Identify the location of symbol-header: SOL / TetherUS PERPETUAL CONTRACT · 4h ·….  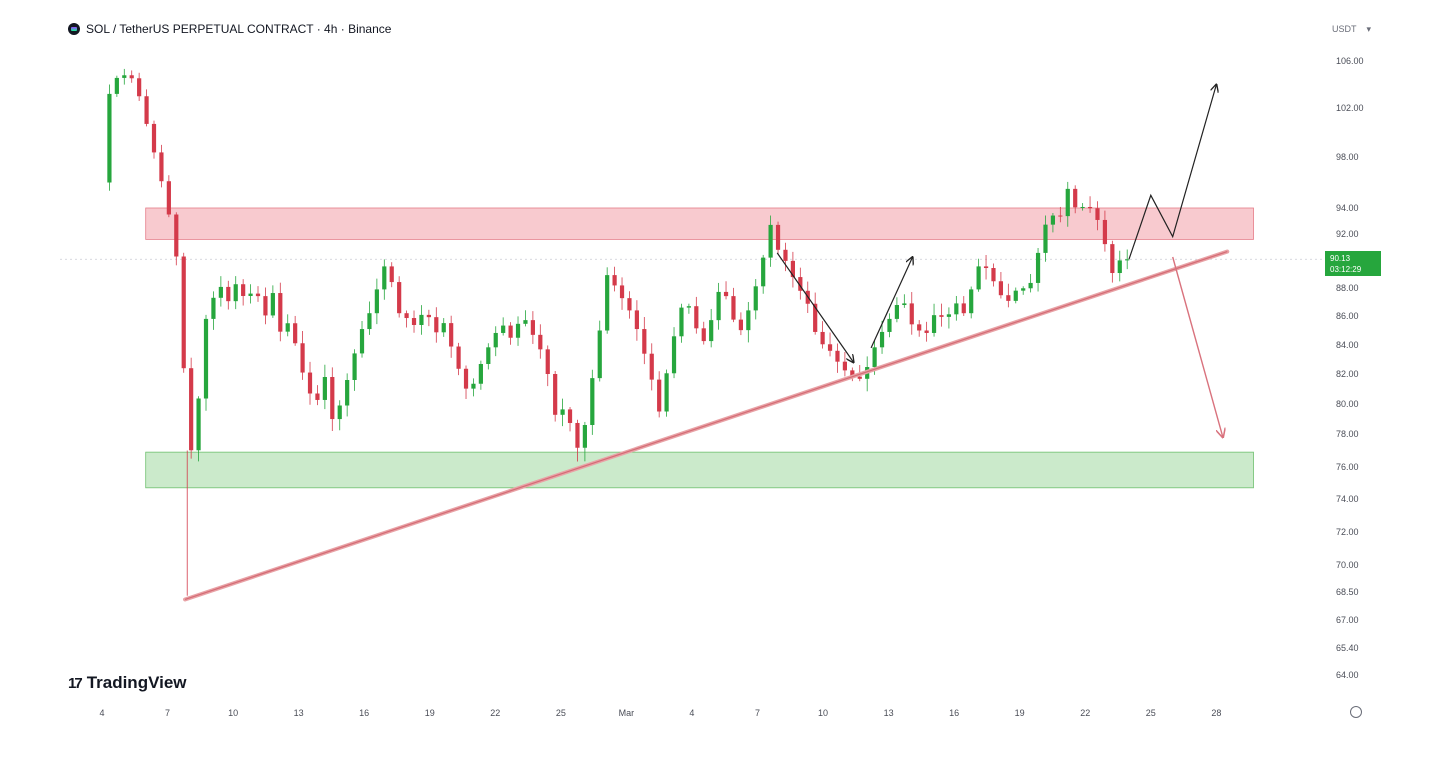
(229, 29).